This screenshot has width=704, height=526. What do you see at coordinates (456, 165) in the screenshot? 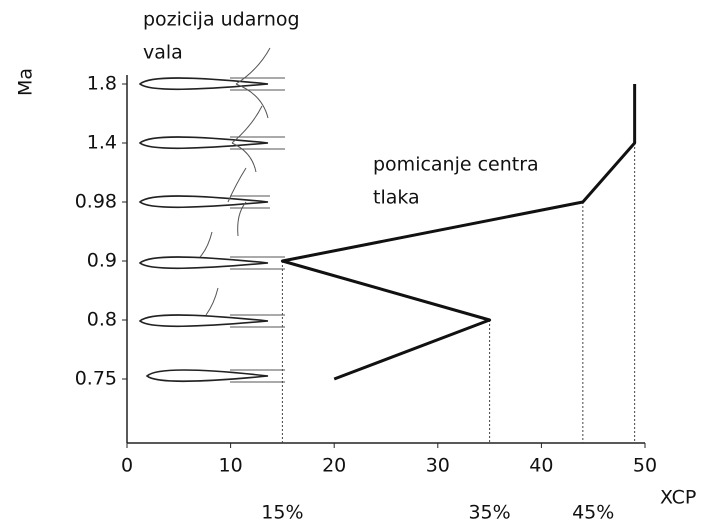
I see `annotation: pomicanje centra` at bounding box center [456, 165].